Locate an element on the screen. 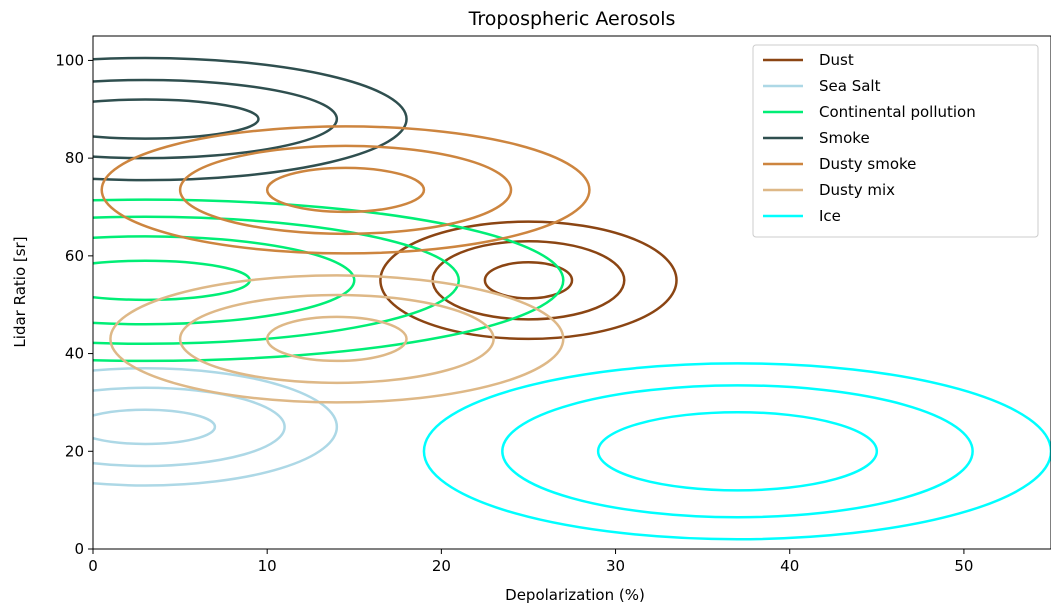  y-tick-label: 60 is located at coordinates (74, 256).